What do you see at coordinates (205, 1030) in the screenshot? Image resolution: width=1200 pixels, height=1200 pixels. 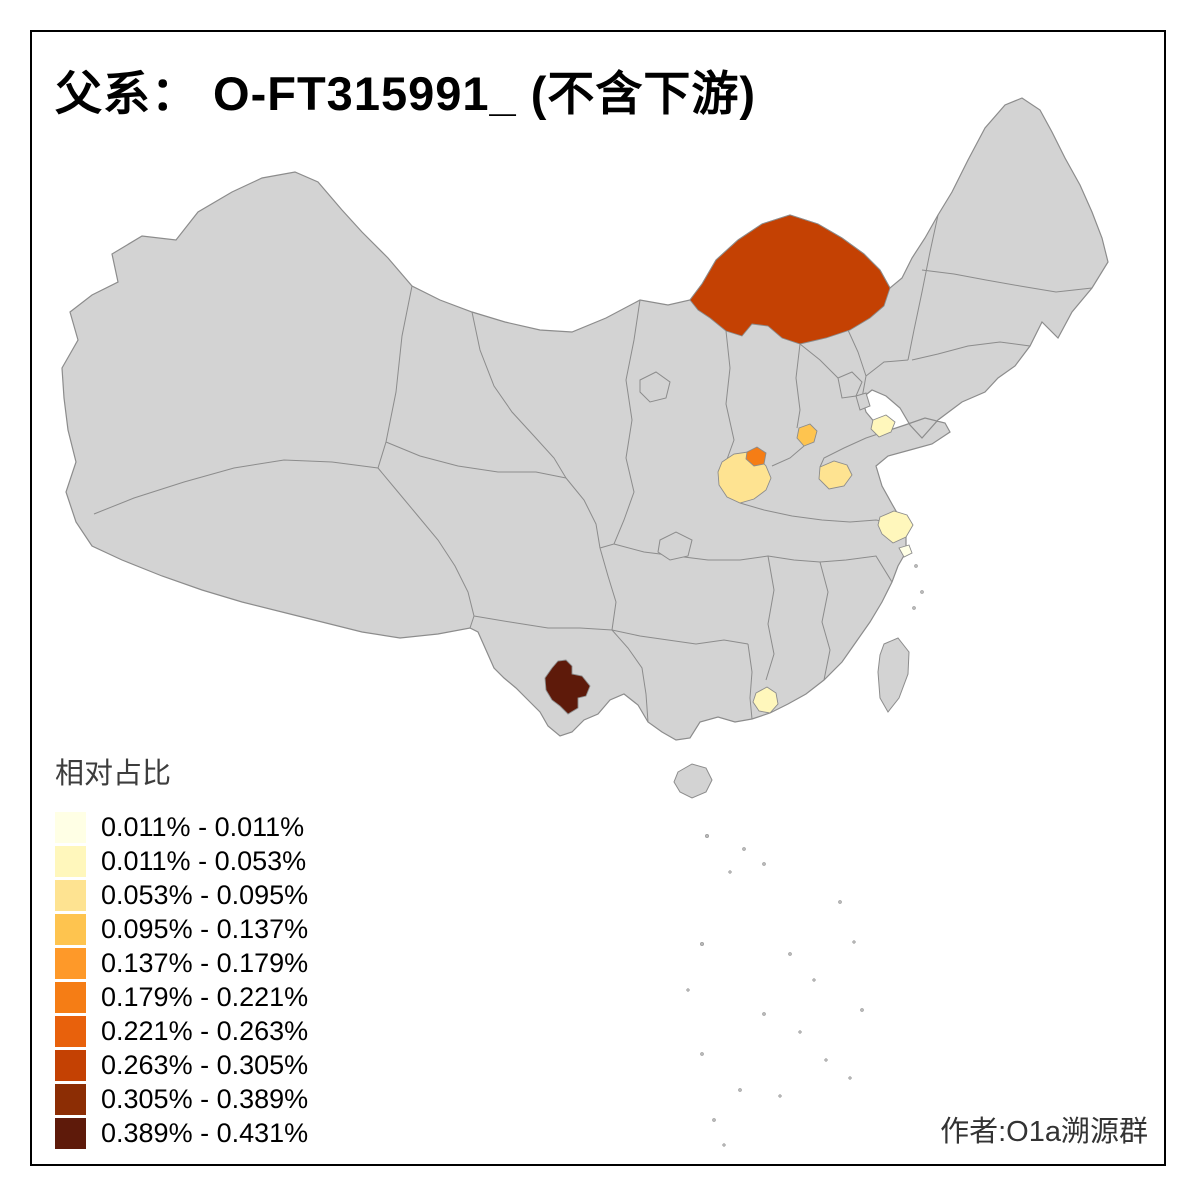 I see `legend-label: 0.221% - 0.263%` at bounding box center [205, 1030].